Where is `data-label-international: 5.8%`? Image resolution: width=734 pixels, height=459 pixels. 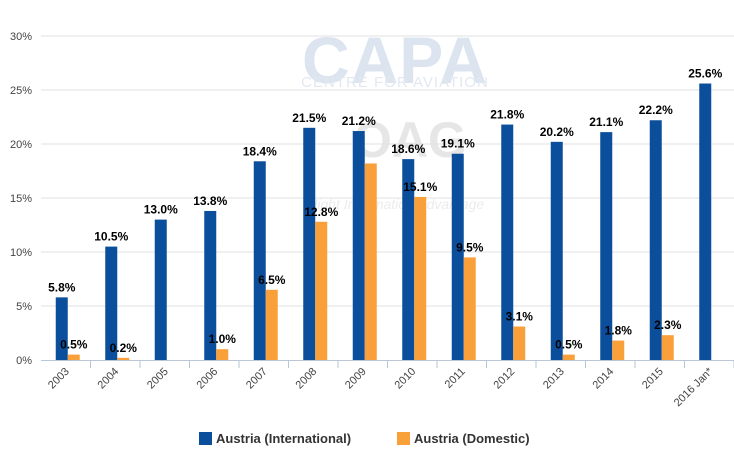 data-label-international: 5.8% is located at coordinates (62, 287).